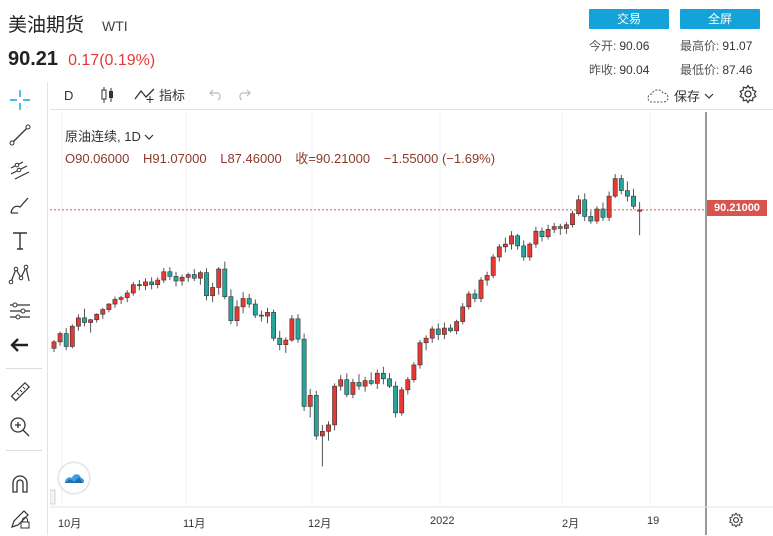  Describe the element at coordinates (20, 205) in the screenshot. I see `brush-icon` at that location.